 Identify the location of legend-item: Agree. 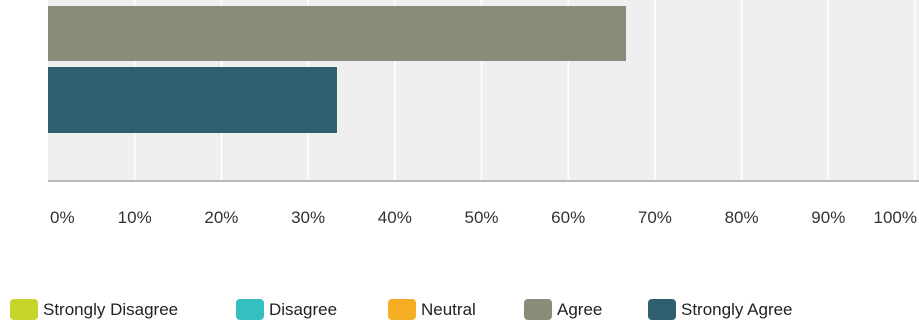
(563, 309).